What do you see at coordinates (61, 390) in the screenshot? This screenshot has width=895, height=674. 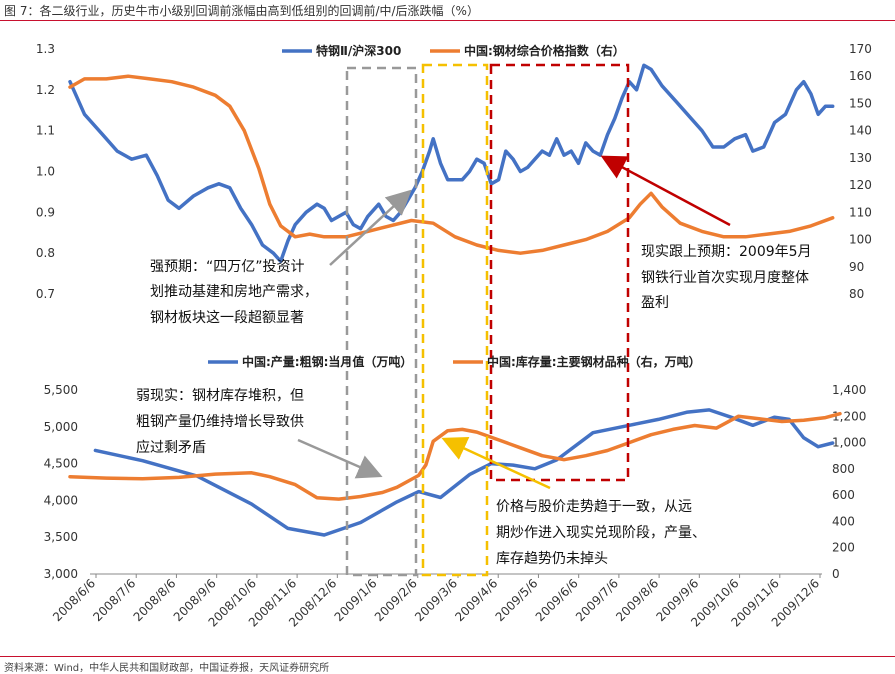 I see `left-tick-label: 5,500` at bounding box center [61, 390].